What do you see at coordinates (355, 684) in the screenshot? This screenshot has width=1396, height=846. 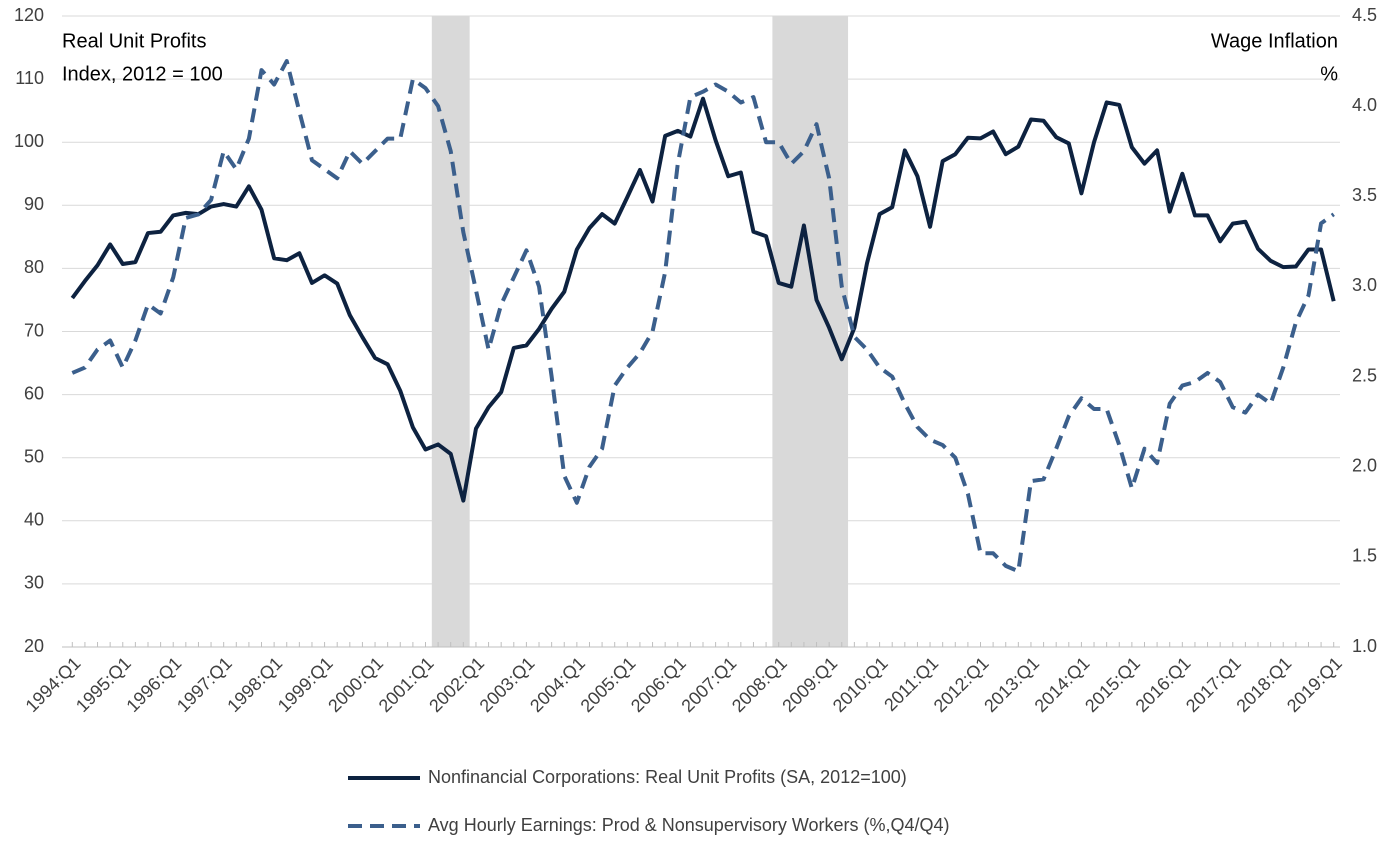 I see `x-tick-label: 2000:Q1` at bounding box center [355, 684].